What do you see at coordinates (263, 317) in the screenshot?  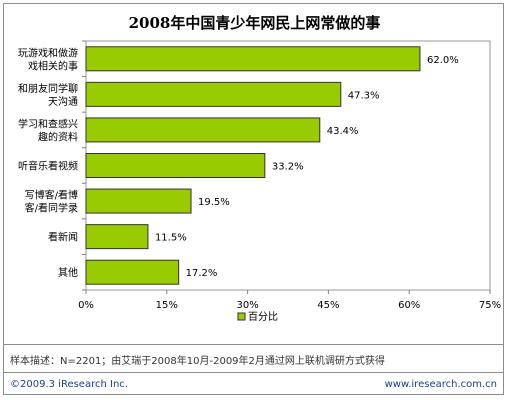 I see `legend-label: 百分比` at bounding box center [263, 317].